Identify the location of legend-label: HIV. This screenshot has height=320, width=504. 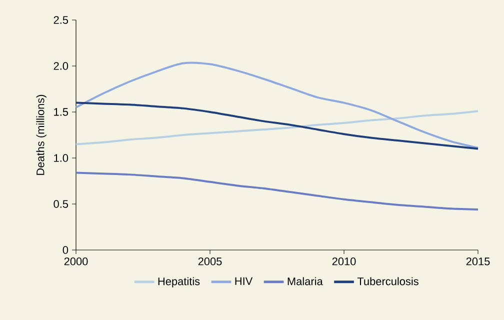
(244, 281).